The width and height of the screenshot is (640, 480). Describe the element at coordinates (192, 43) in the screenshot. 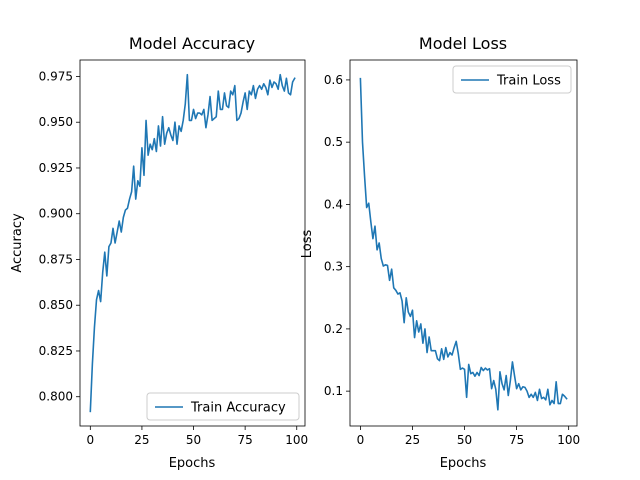

I see `accuracy-chart-title: Model Accuracy` at that location.